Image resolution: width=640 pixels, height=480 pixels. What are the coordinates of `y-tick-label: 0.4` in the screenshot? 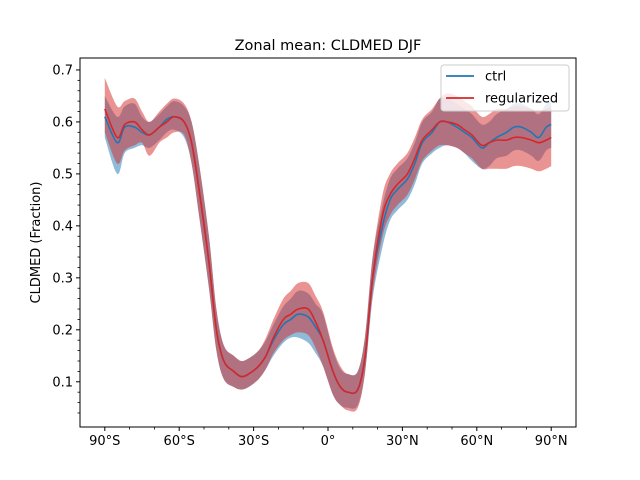 It's located at (62, 226).